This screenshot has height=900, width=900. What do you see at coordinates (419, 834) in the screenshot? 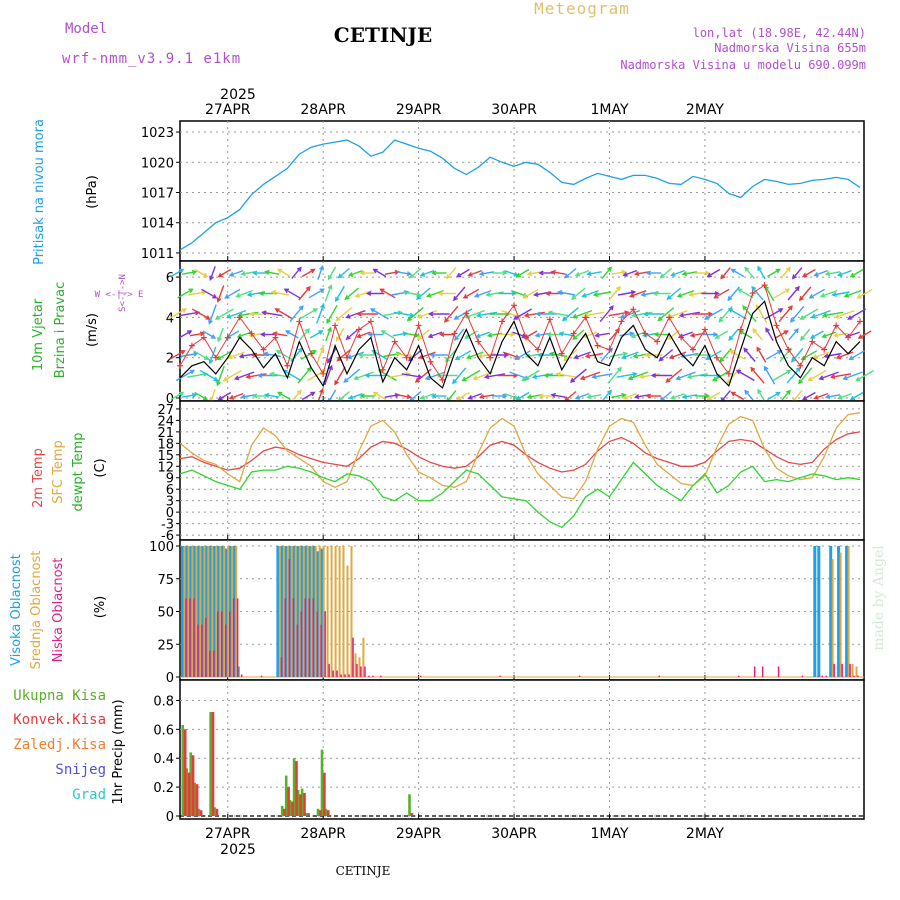
I see `bottom-day-label: 29APR` at bounding box center [419, 834].